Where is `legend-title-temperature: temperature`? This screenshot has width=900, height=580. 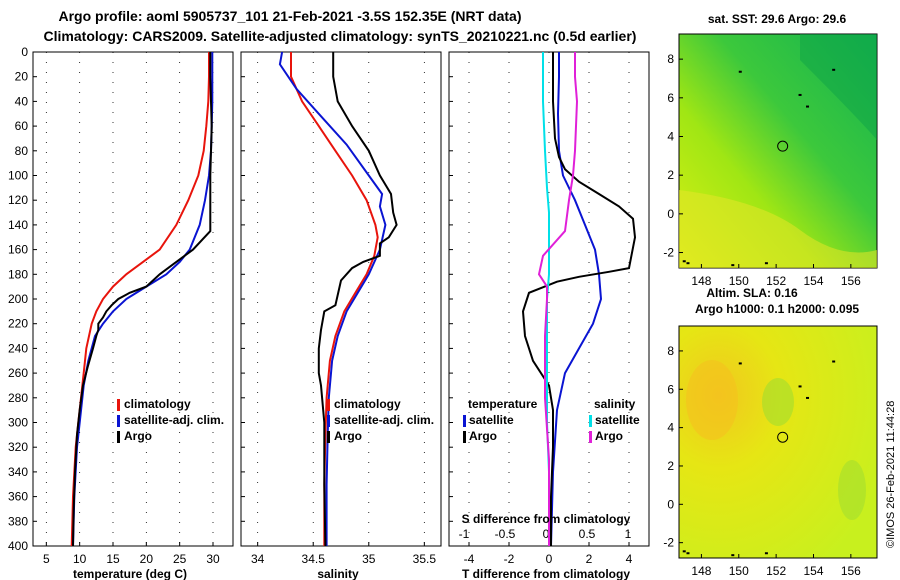
legend-title-temperature: temperature is located at coordinates (503, 404).